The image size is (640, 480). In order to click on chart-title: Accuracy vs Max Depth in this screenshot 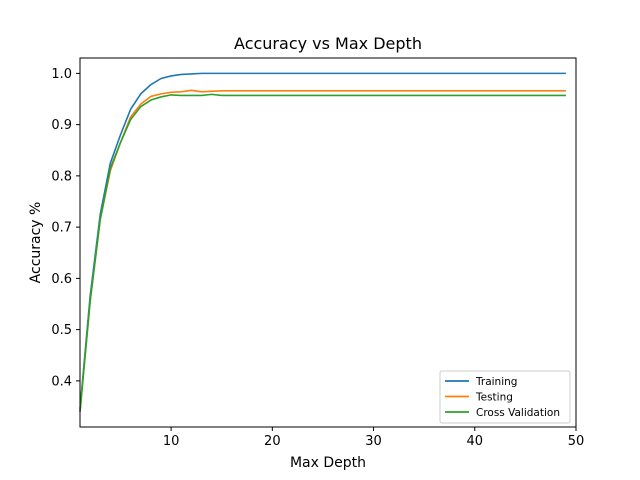, I will do `click(328, 43)`.